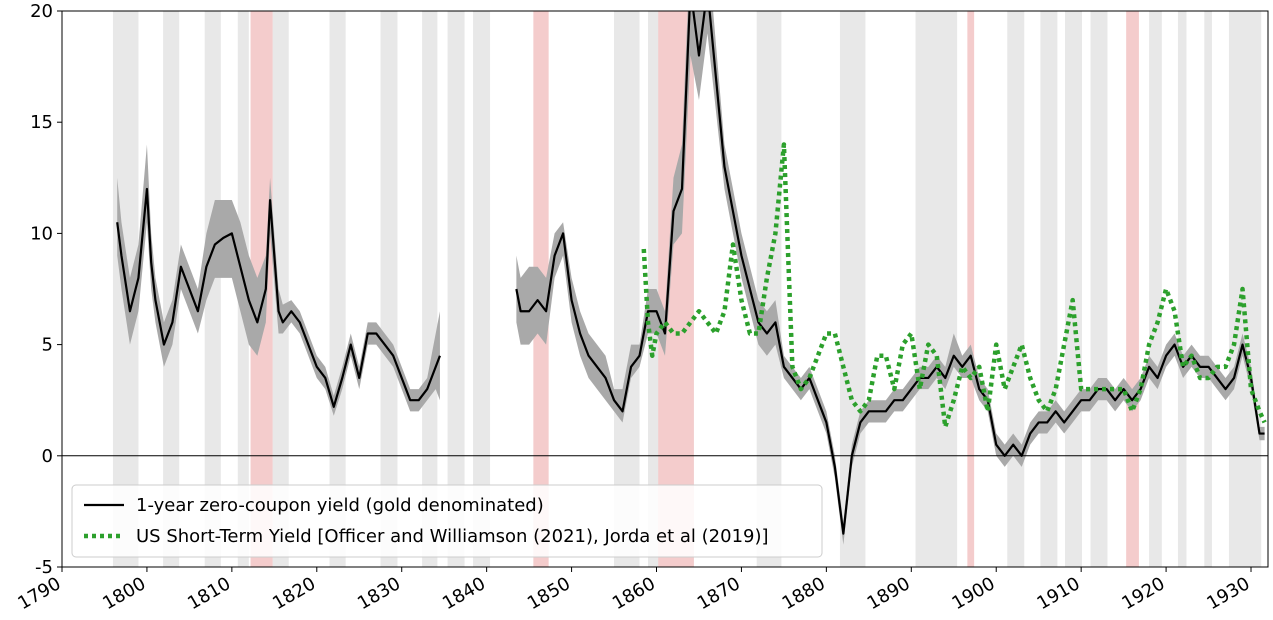  Describe the element at coordinates (549, 593) in the screenshot. I see `x-tick-label: 1850` at that location.